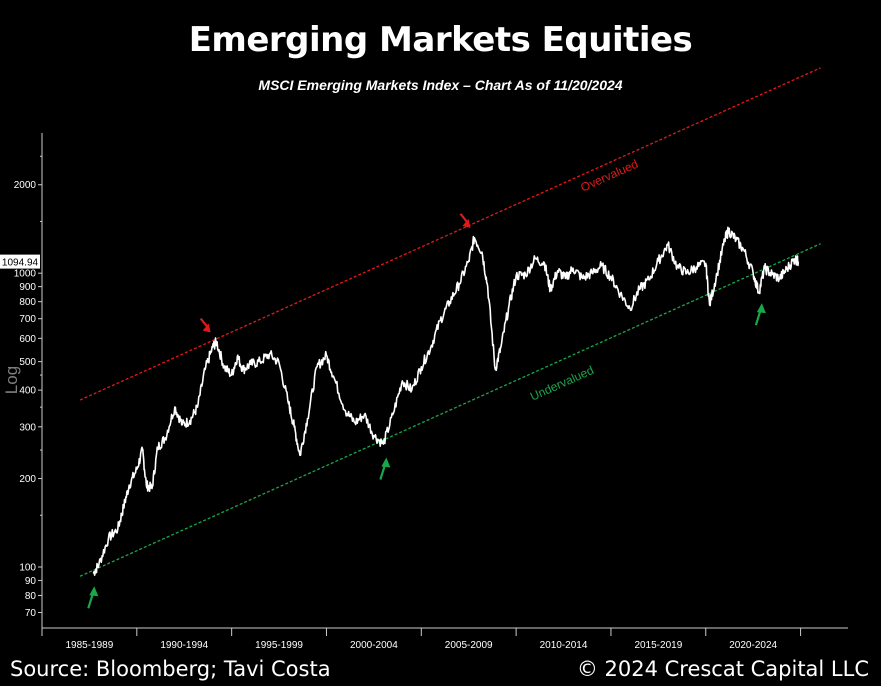 Image resolution: width=881 pixels, height=686 pixels. Describe the element at coordinates (31, 596) in the screenshot. I see `y-tick-label: 80` at that location.